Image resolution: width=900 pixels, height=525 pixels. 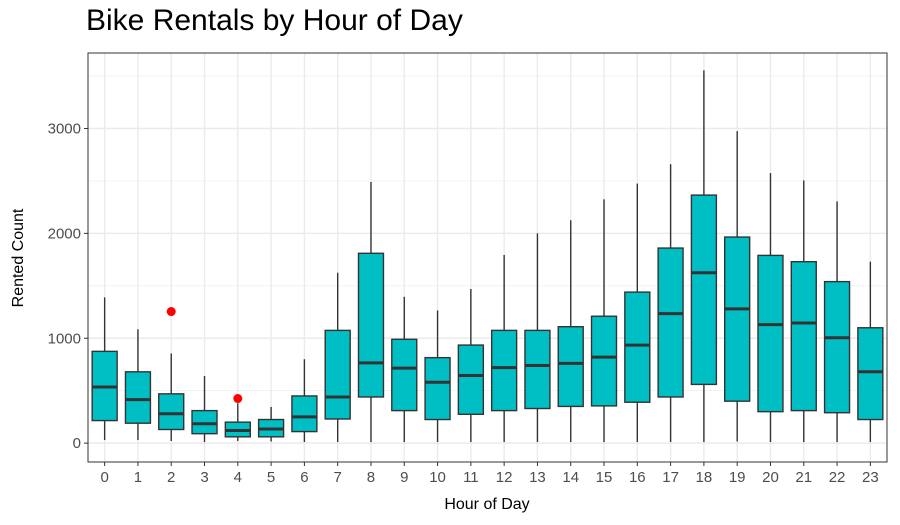 I want to click on x-tick-label: 17, so click(x=670, y=477).